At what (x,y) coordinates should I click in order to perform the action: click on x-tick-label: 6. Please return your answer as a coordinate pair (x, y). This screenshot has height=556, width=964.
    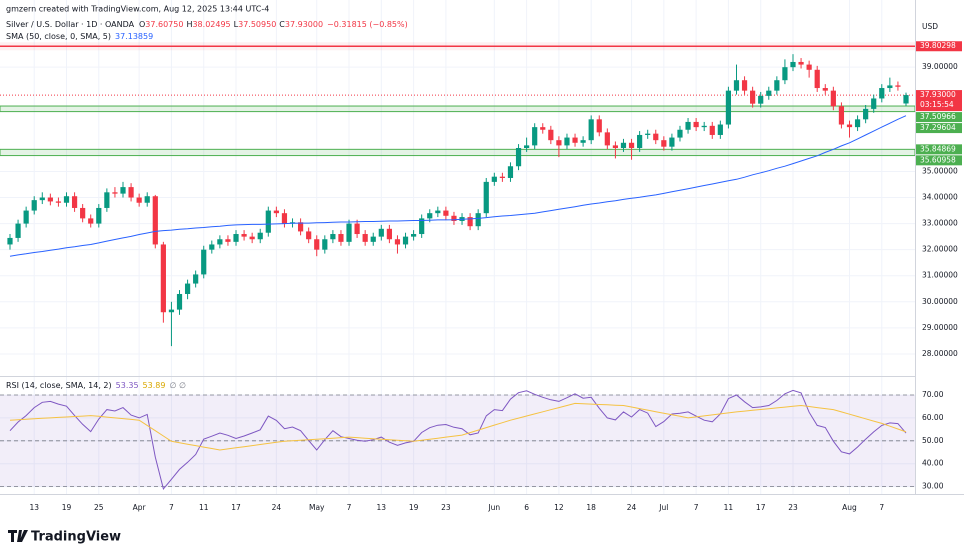
    Looking at the image, I should click on (526, 507).